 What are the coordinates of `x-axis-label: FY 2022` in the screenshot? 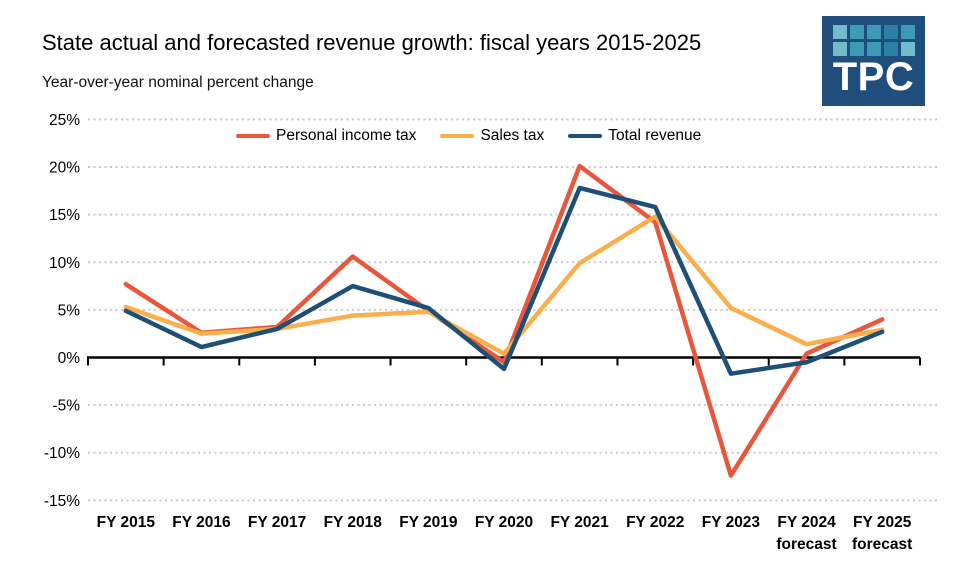 It's located at (655, 522).